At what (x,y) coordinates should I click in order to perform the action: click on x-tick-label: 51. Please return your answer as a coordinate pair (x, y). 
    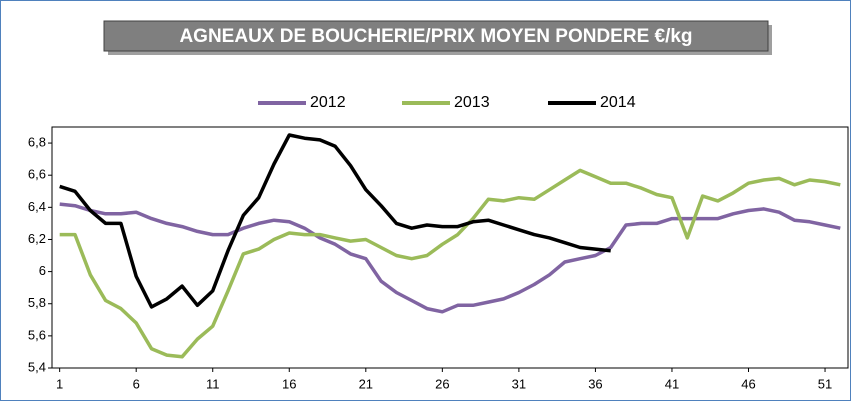
    Looking at the image, I should click on (825, 383).